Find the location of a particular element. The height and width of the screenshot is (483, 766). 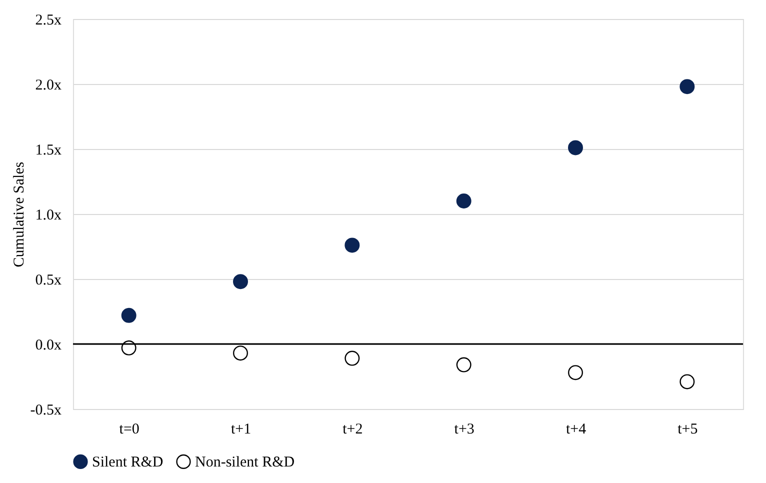

y-tick-label: 1.0x is located at coordinates (48, 216).